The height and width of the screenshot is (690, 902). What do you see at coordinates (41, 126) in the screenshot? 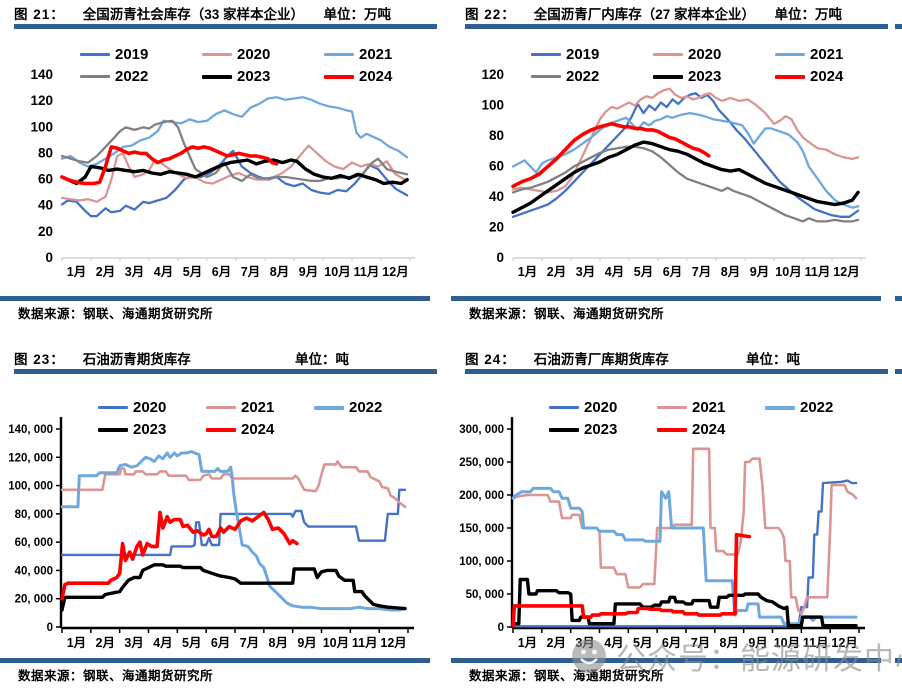
I see `y-tick-label: 100` at bounding box center [41, 126].